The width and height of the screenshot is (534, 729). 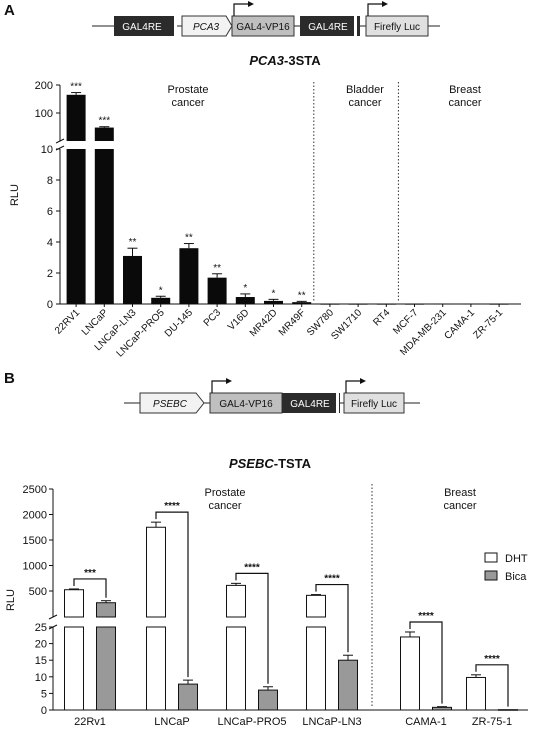 I want to click on chart-a-title-rest: -3STA, so click(x=302, y=60).